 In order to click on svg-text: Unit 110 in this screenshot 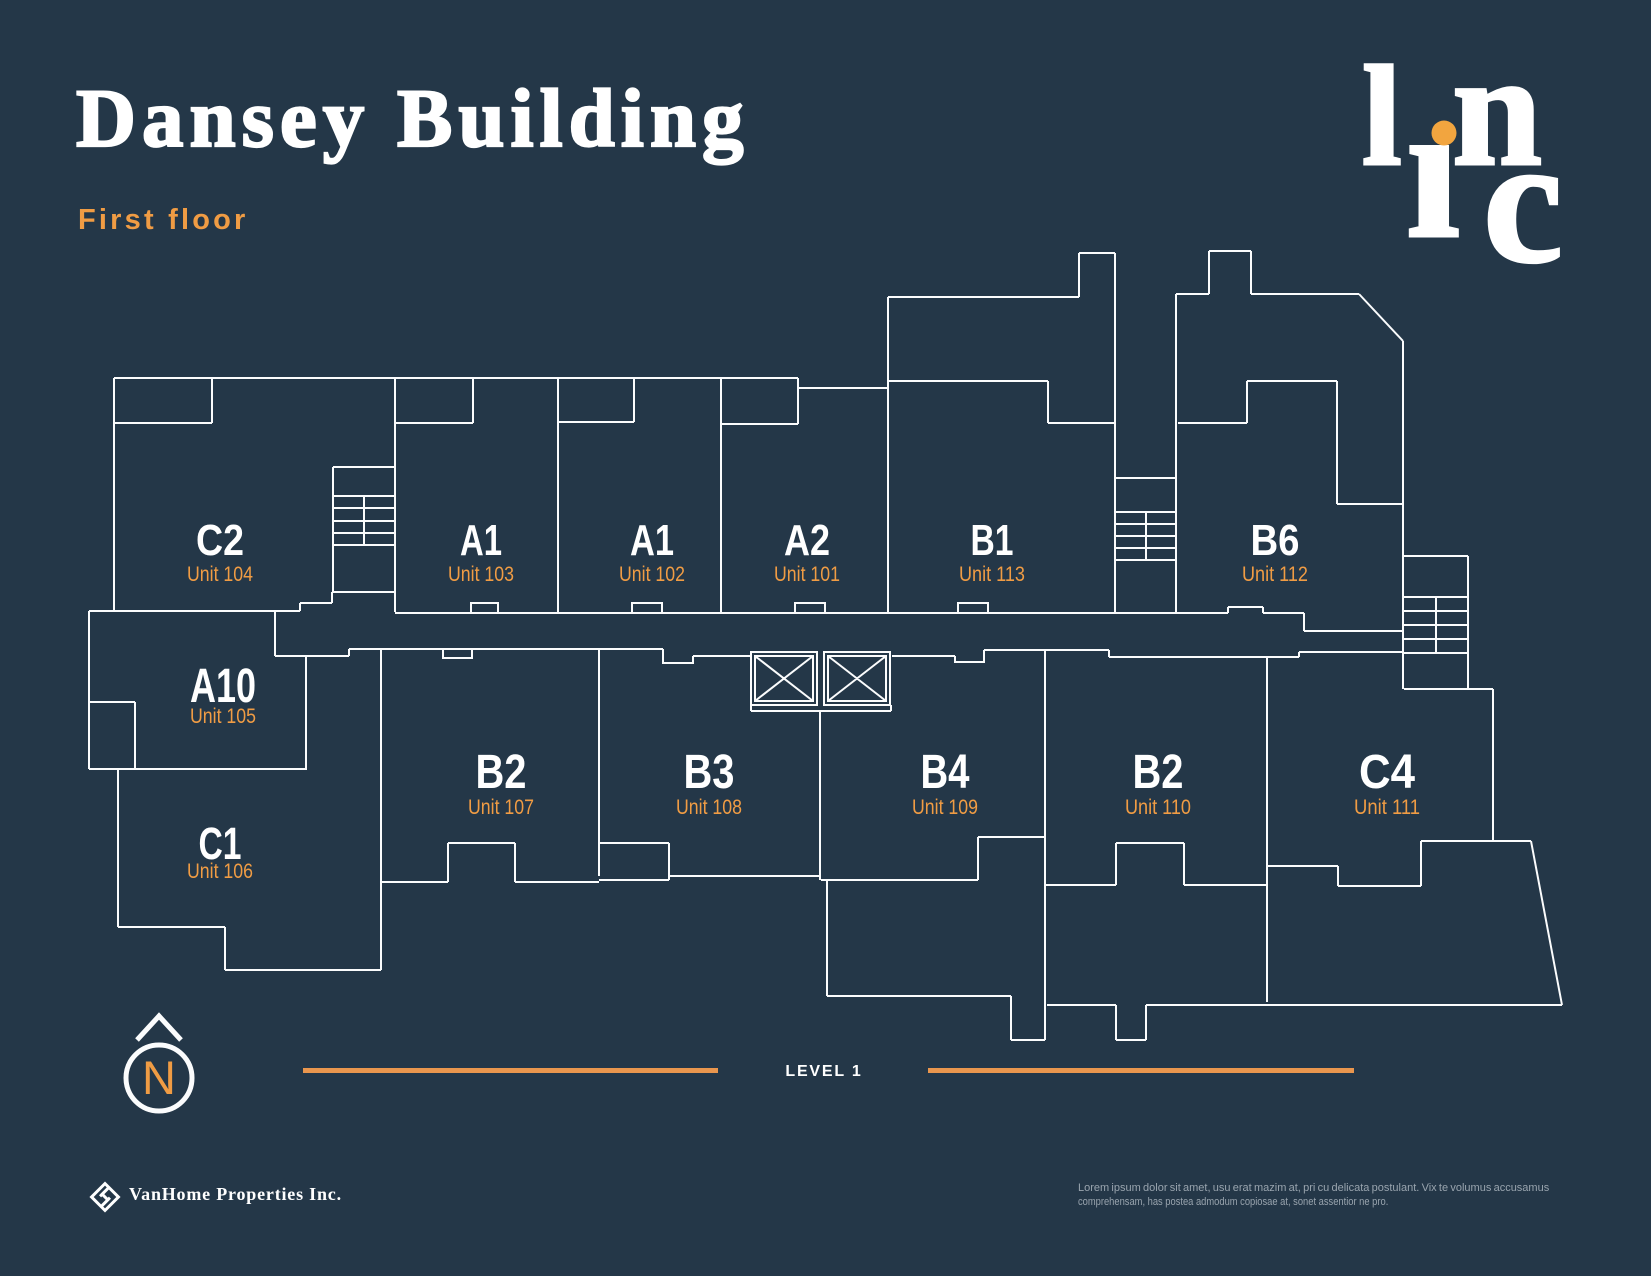, I will do `click(1158, 807)`.